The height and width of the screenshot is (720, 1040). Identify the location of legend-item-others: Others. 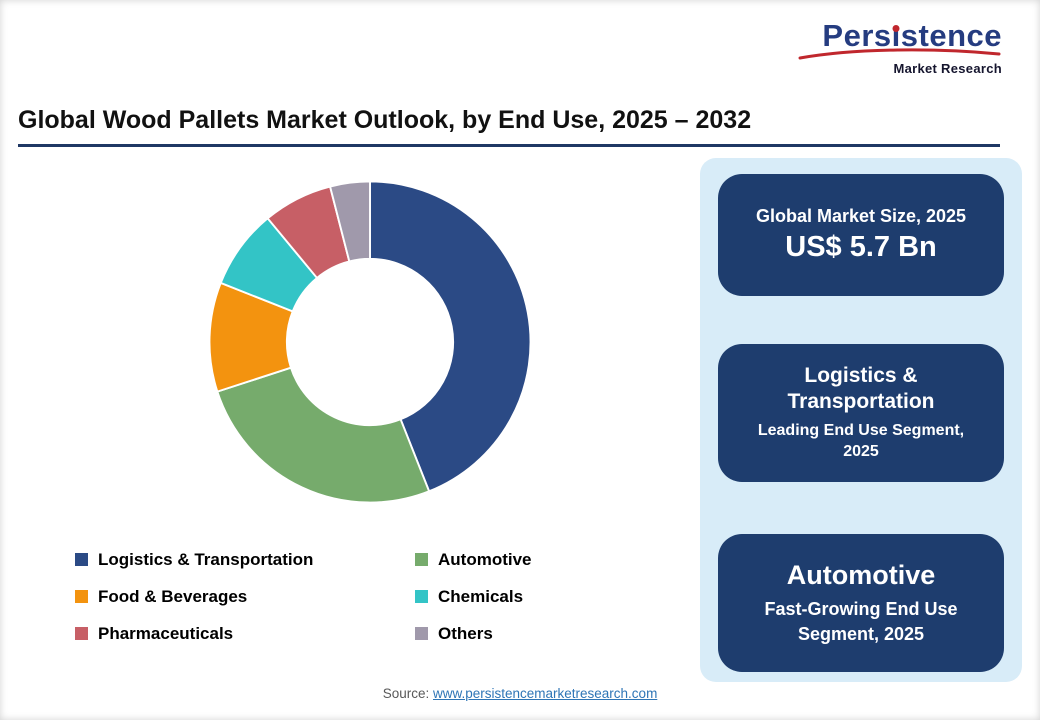
(473, 634).